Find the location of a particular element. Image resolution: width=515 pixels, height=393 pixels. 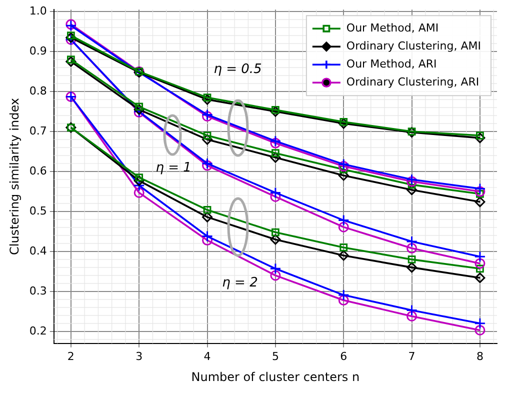

annotation: η = 0.5 is located at coordinates (238, 70).